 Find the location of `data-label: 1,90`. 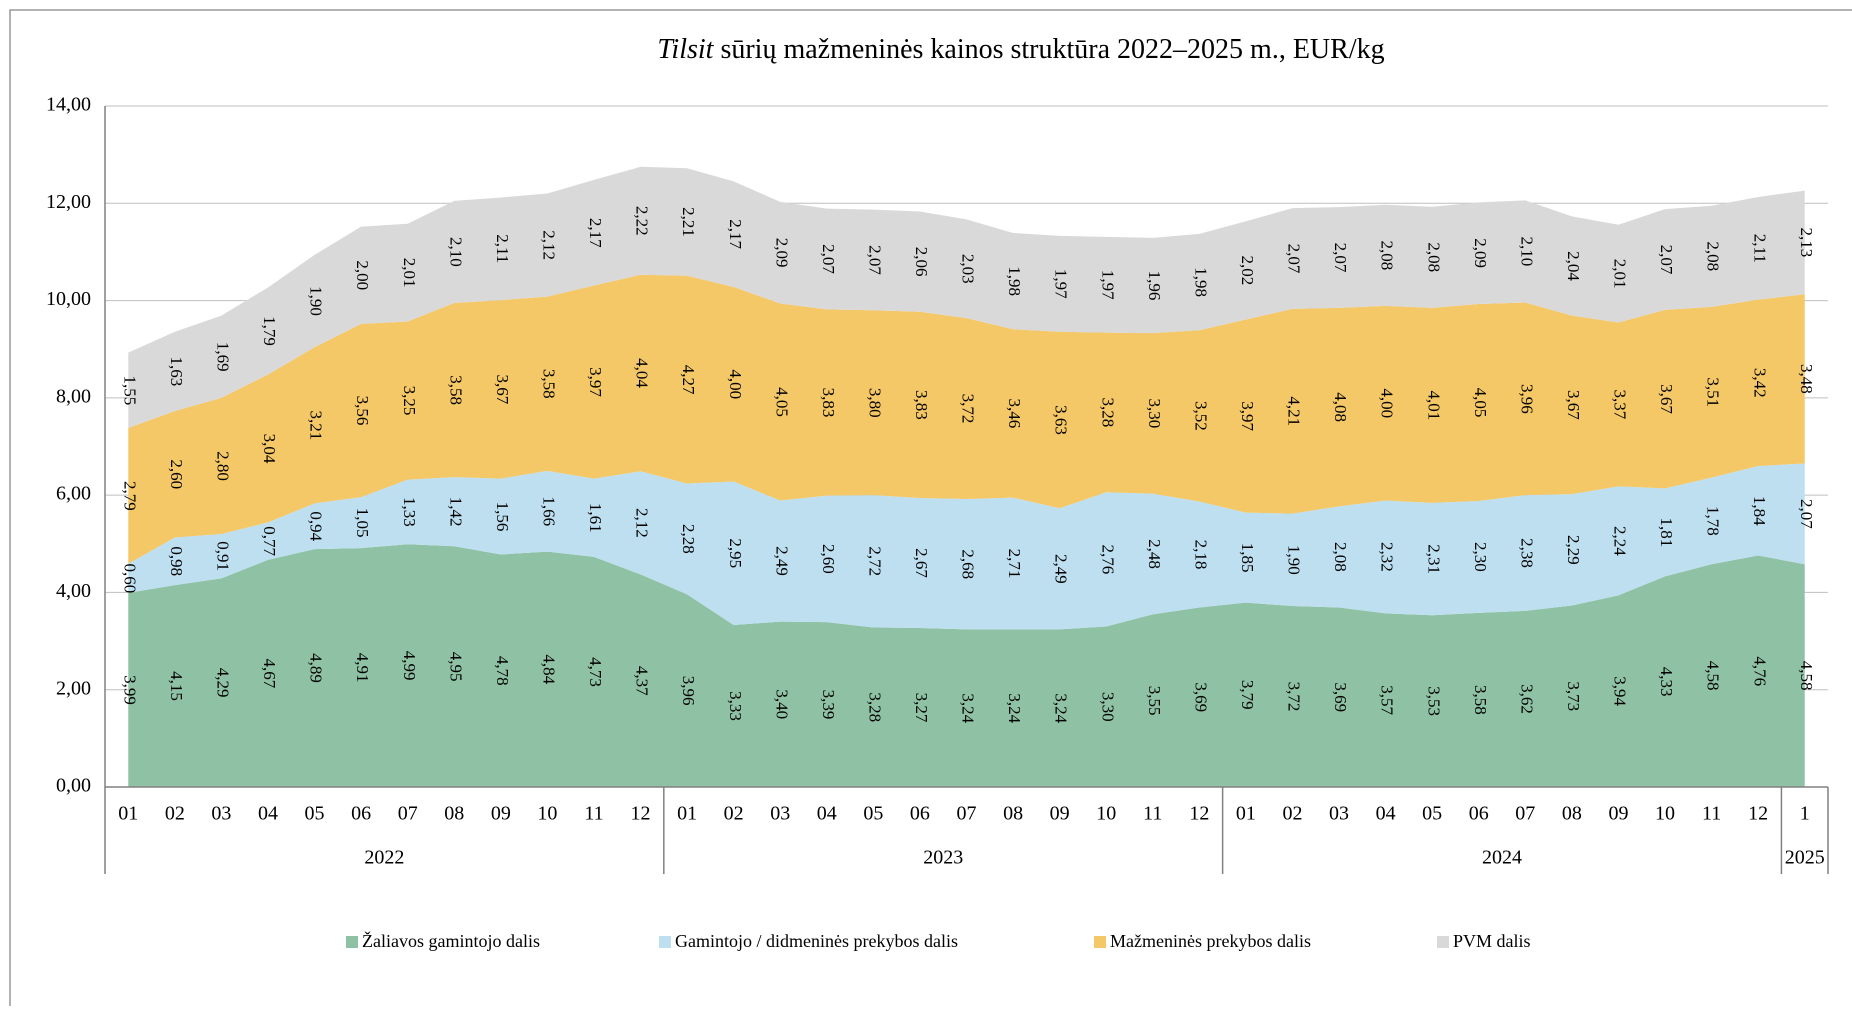

data-label: 1,90 is located at coordinates (1294, 560).